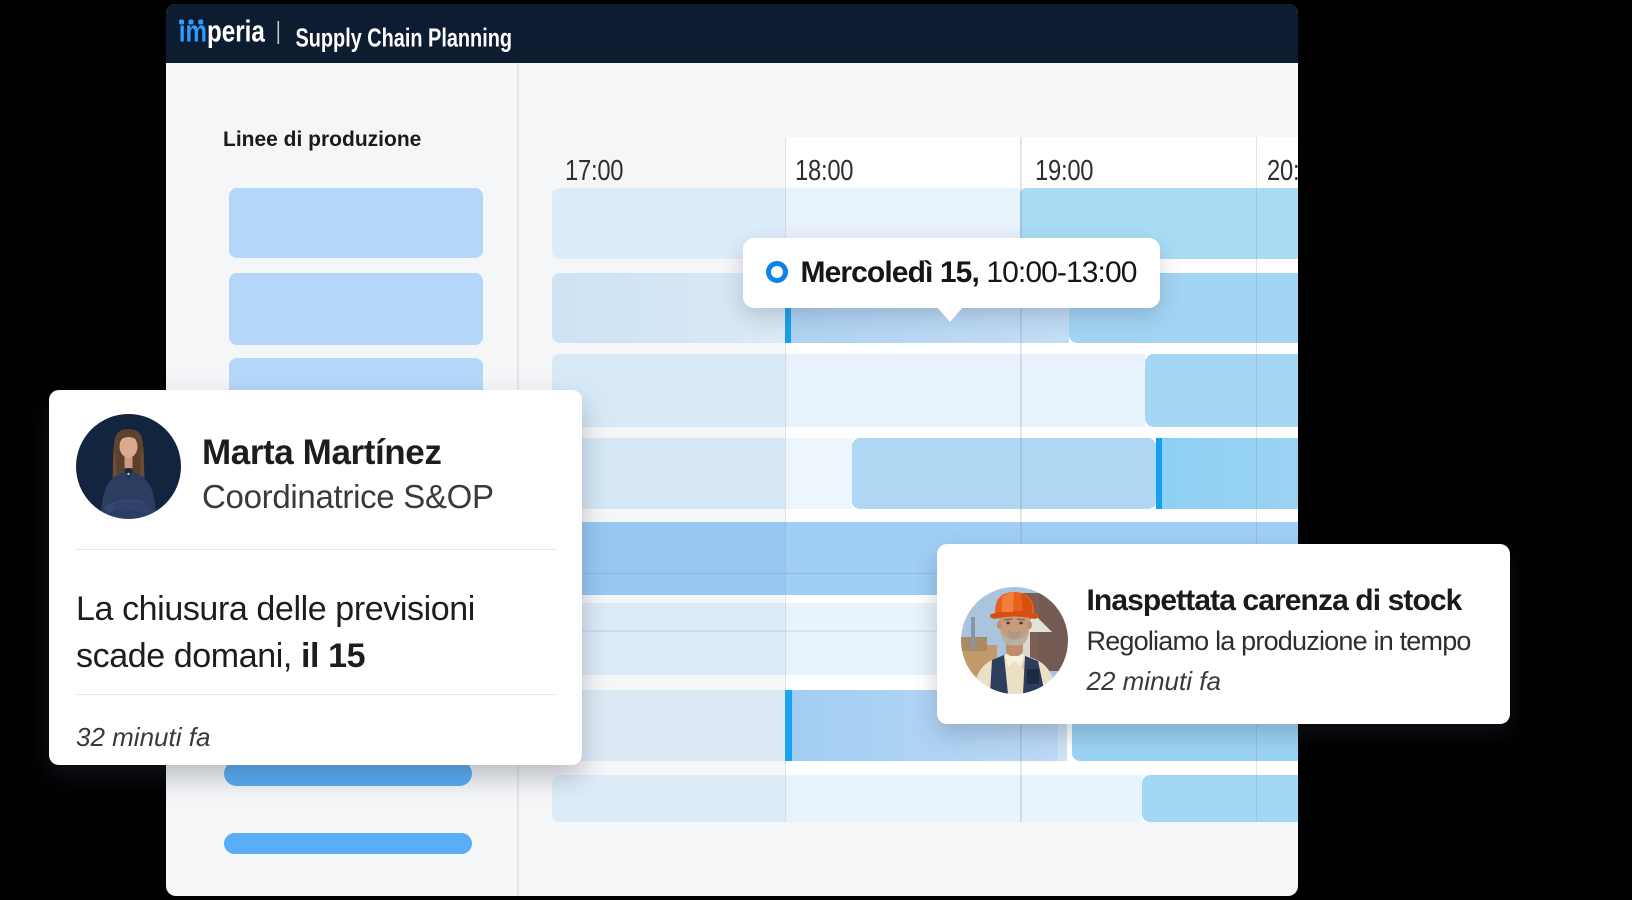 This screenshot has width=1632, height=900. I want to click on svg-text: ımperia, so click(221, 30).